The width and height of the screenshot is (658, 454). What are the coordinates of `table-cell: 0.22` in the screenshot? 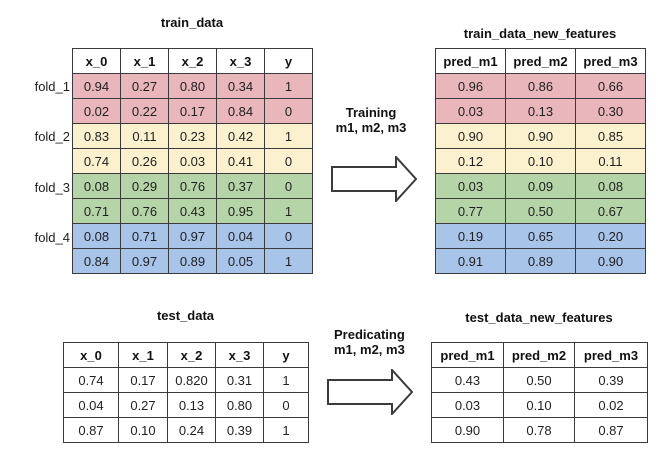 It's located at (144, 111).